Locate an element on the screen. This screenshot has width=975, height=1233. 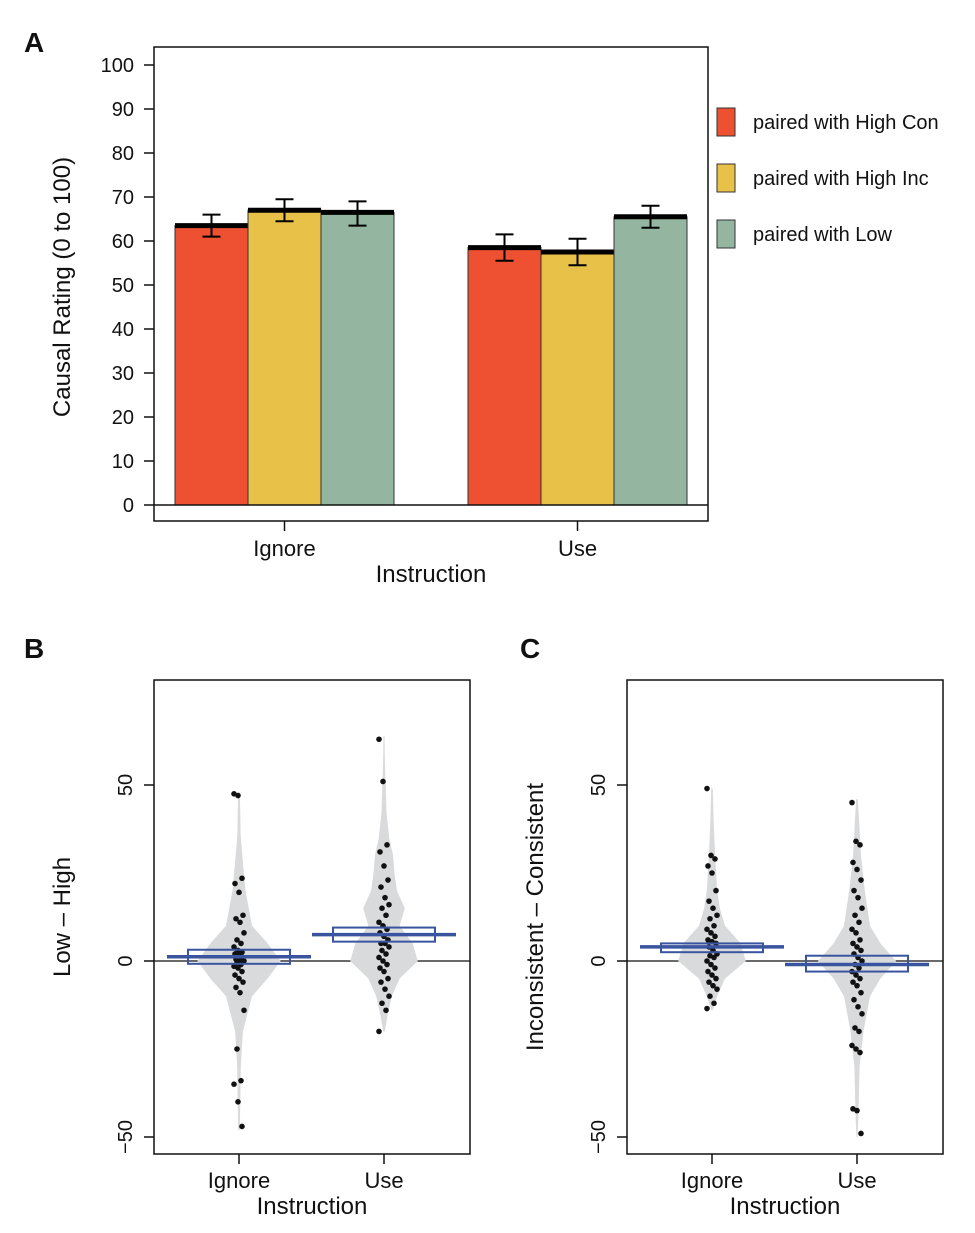
panel-a-bars is located at coordinates (431, 352).